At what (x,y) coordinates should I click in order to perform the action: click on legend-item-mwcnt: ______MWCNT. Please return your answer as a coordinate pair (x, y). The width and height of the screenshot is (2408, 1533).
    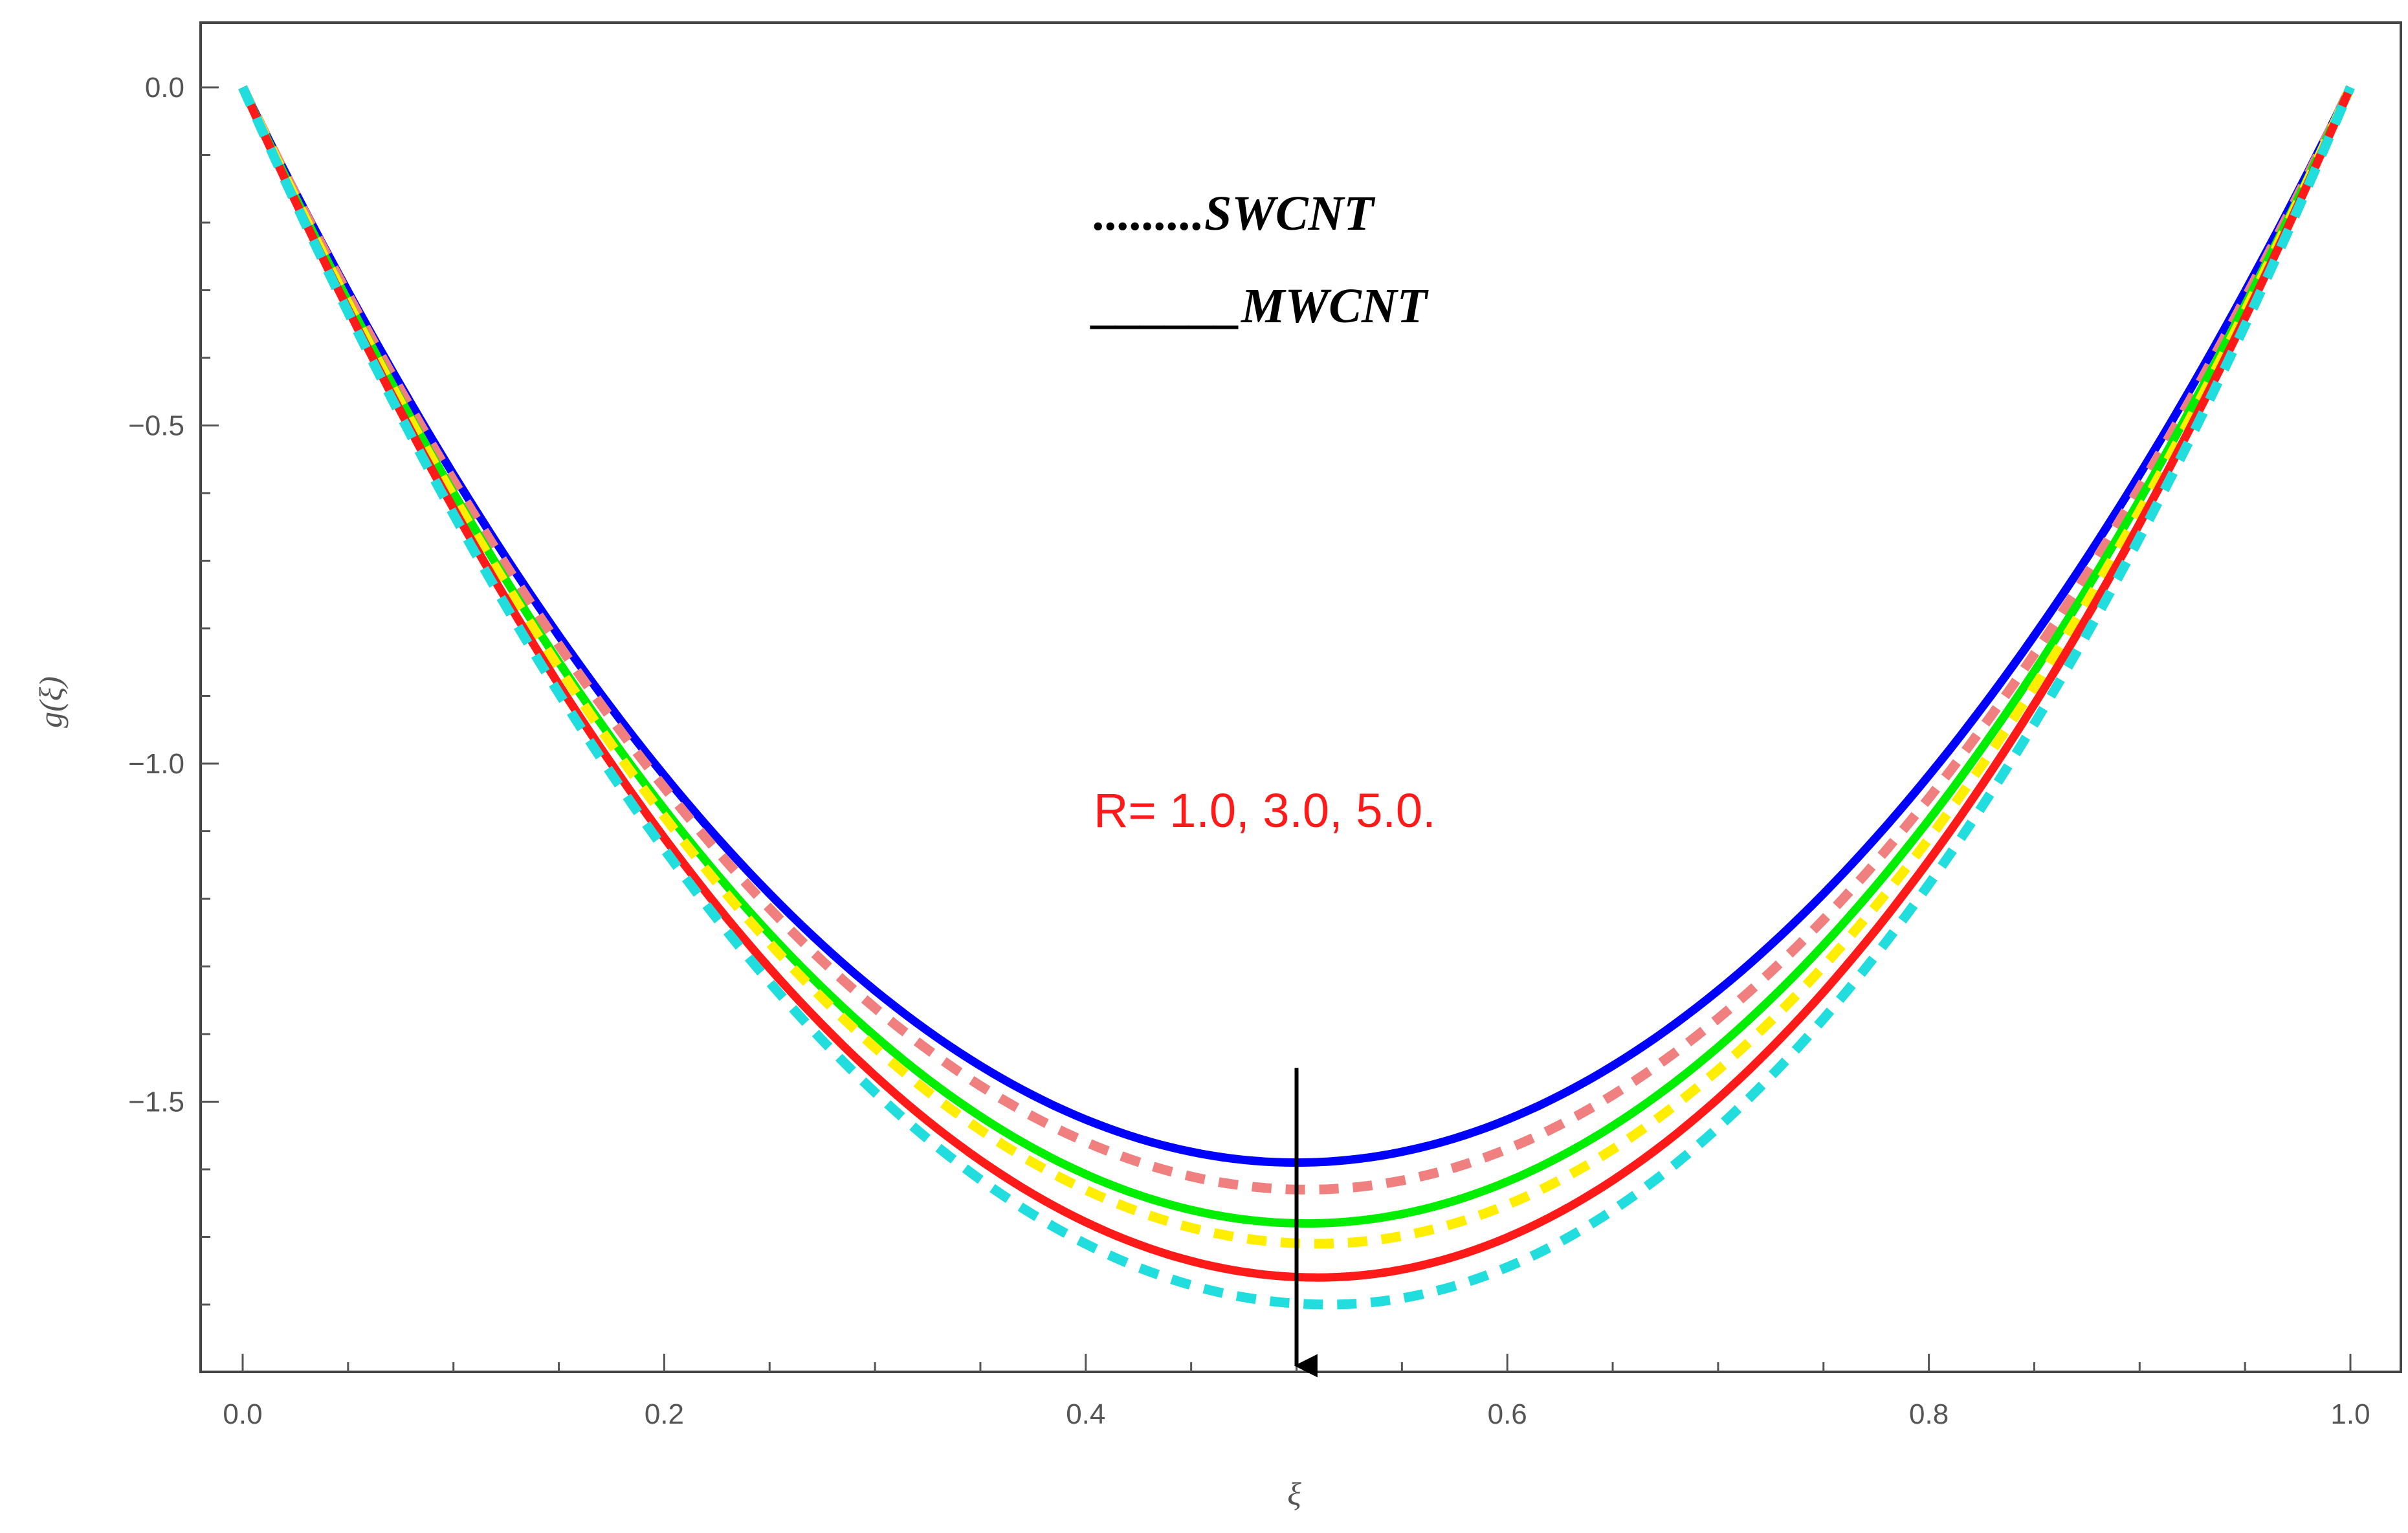
    Looking at the image, I should click on (1259, 306).